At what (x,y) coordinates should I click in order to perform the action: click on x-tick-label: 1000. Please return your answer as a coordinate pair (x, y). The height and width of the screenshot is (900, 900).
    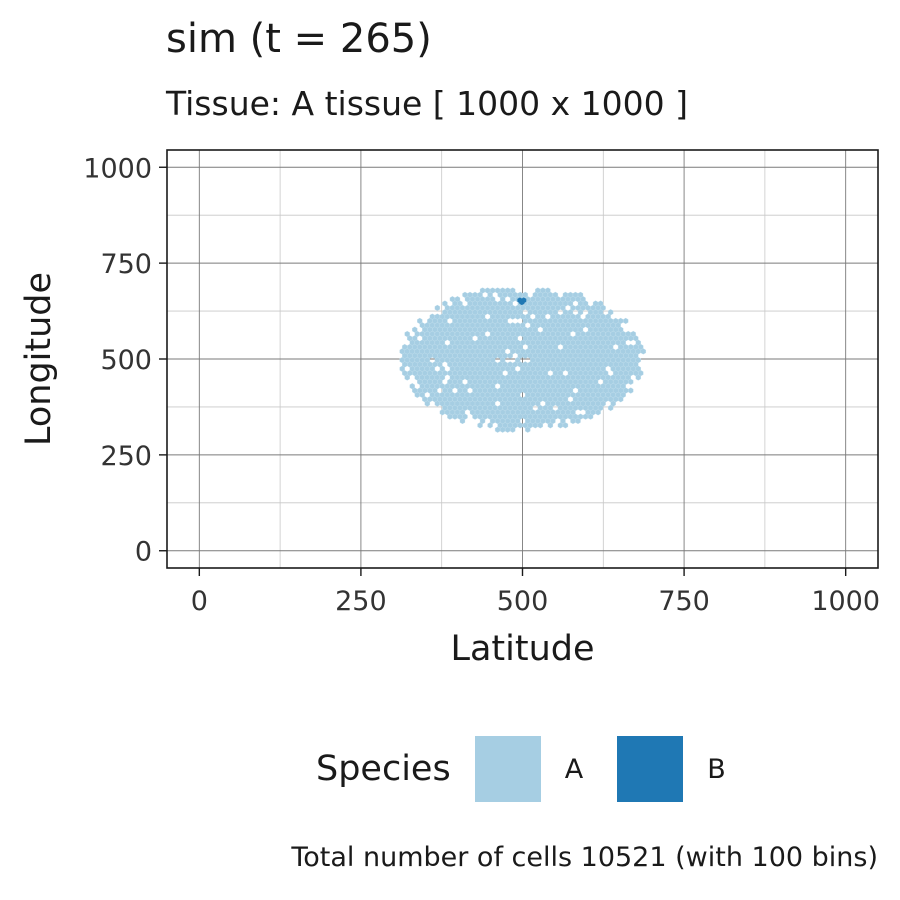
    Looking at the image, I should click on (845, 601).